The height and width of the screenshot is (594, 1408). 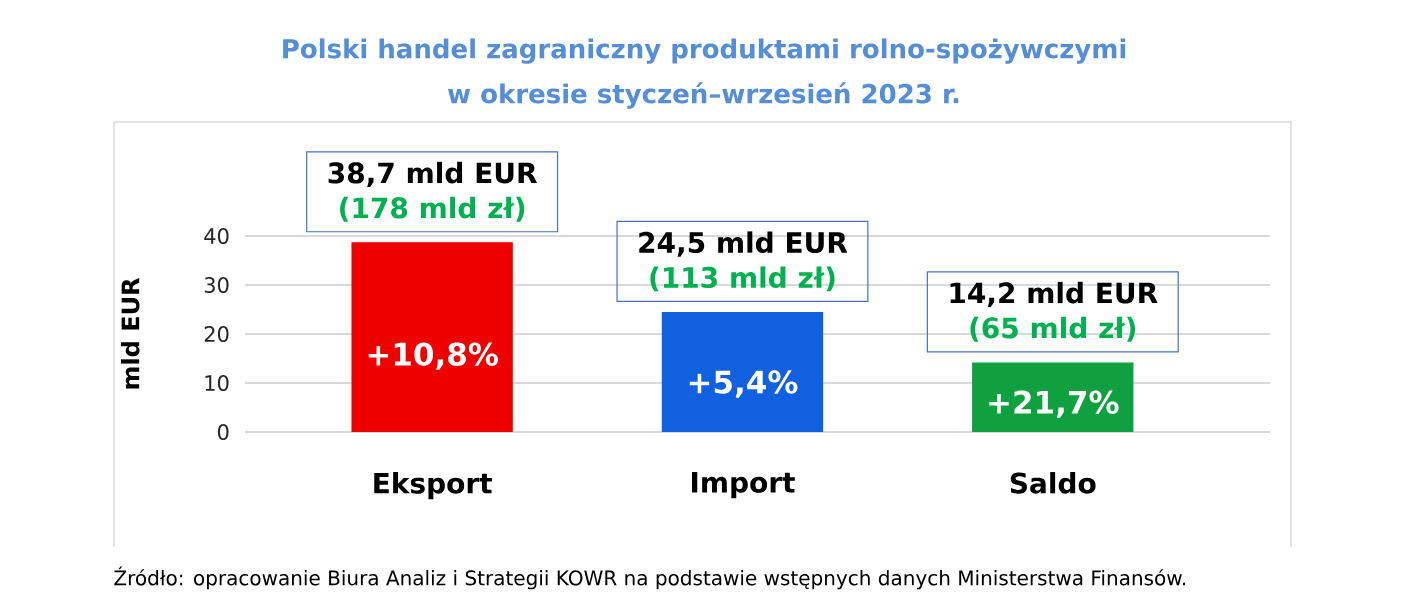 What do you see at coordinates (743, 485) in the screenshot?
I see `x-tick-label: Import` at bounding box center [743, 485].